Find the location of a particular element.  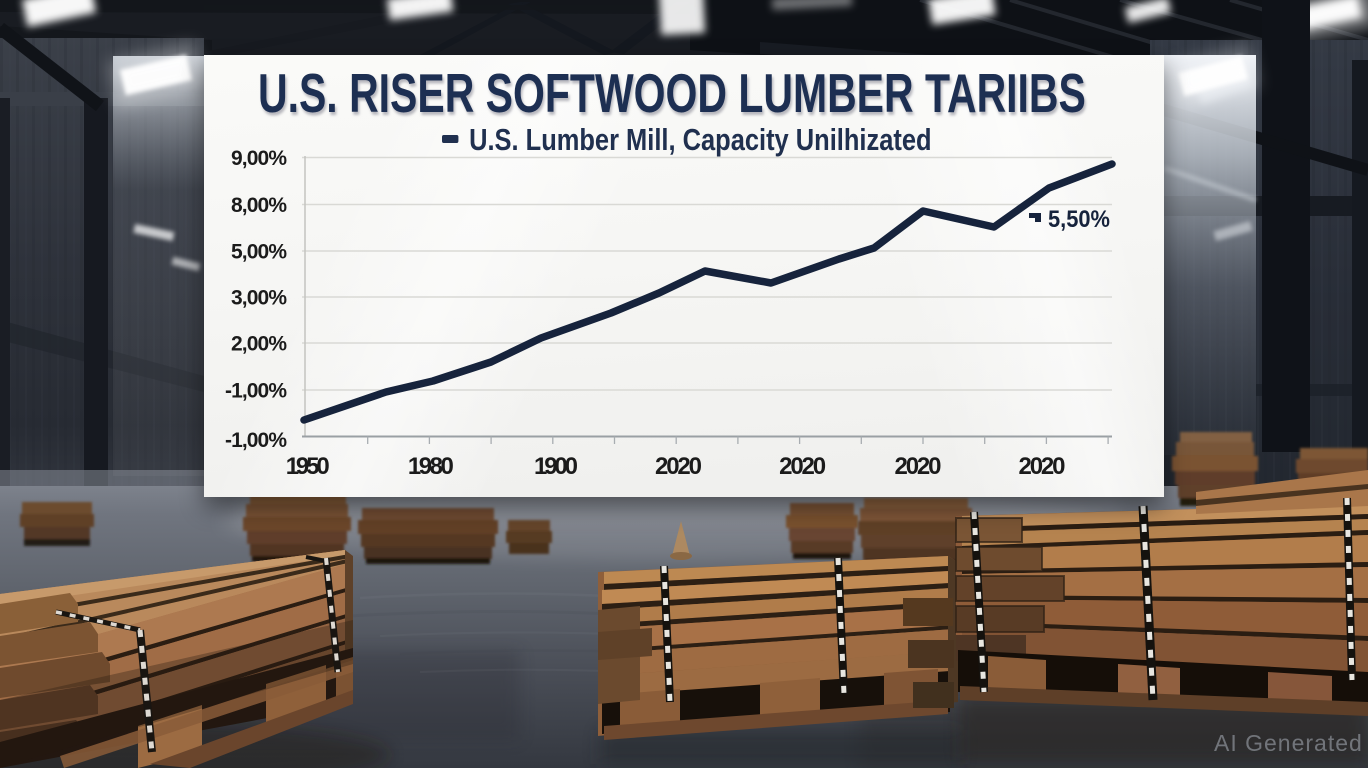

svg-text: 1900 is located at coordinates (556, 466).